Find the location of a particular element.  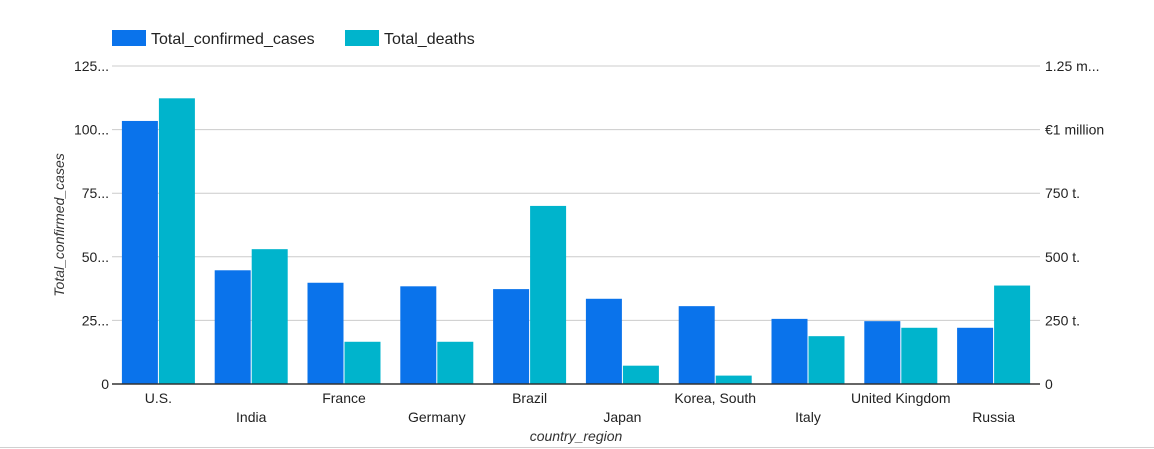

y2-tick-label: 750 t. is located at coordinates (1062, 193).